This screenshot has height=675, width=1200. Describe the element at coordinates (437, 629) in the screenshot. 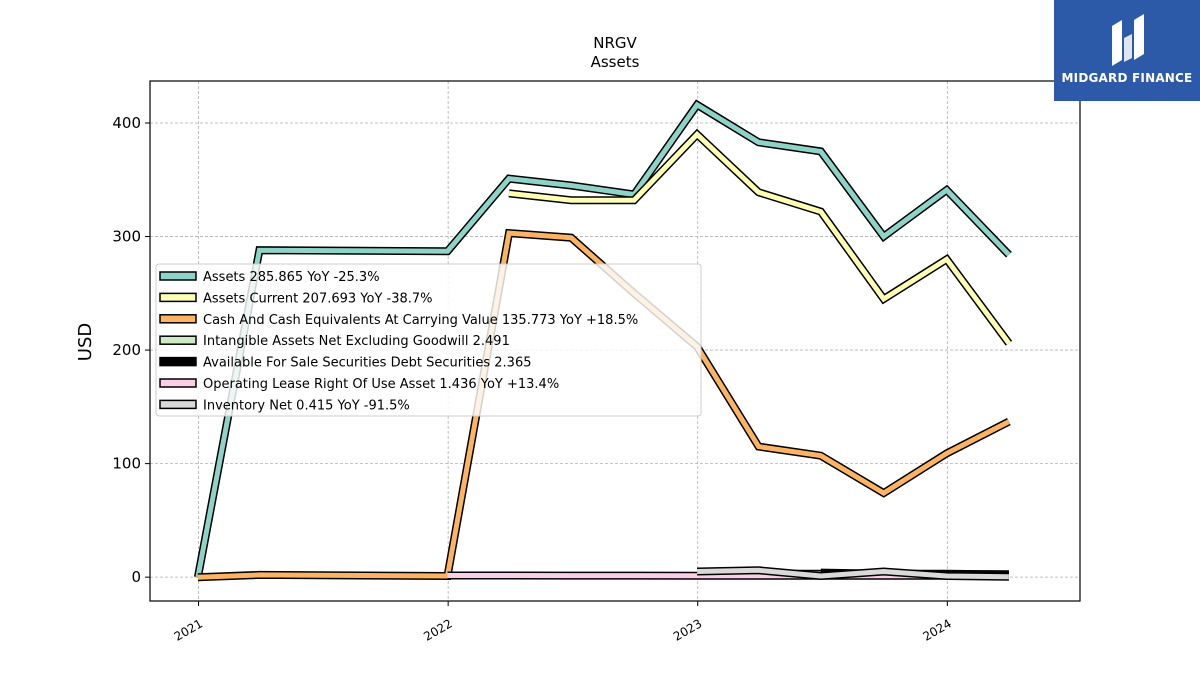

I see `x-tick-label: 2022` at that location.